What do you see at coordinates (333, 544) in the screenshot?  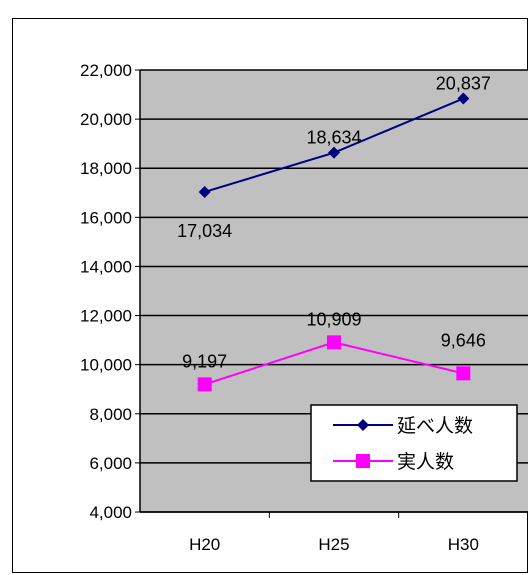 I see `x-tick-label: H25` at bounding box center [333, 544].